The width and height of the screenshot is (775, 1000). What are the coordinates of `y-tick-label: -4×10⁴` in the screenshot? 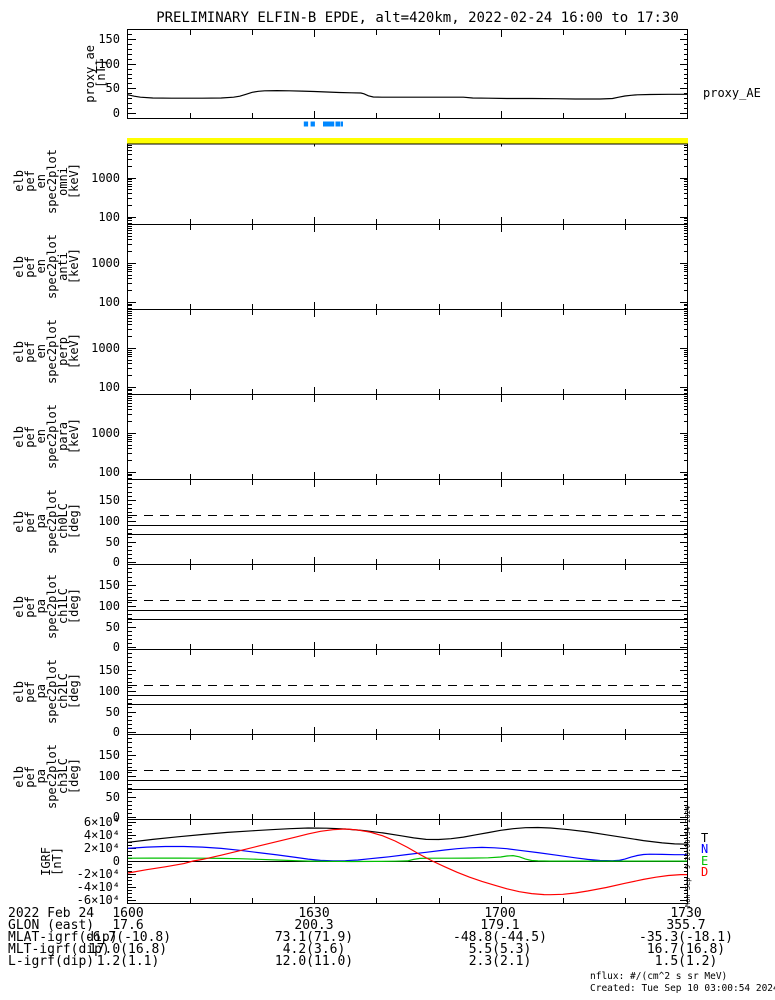 It's located at (98, 886).